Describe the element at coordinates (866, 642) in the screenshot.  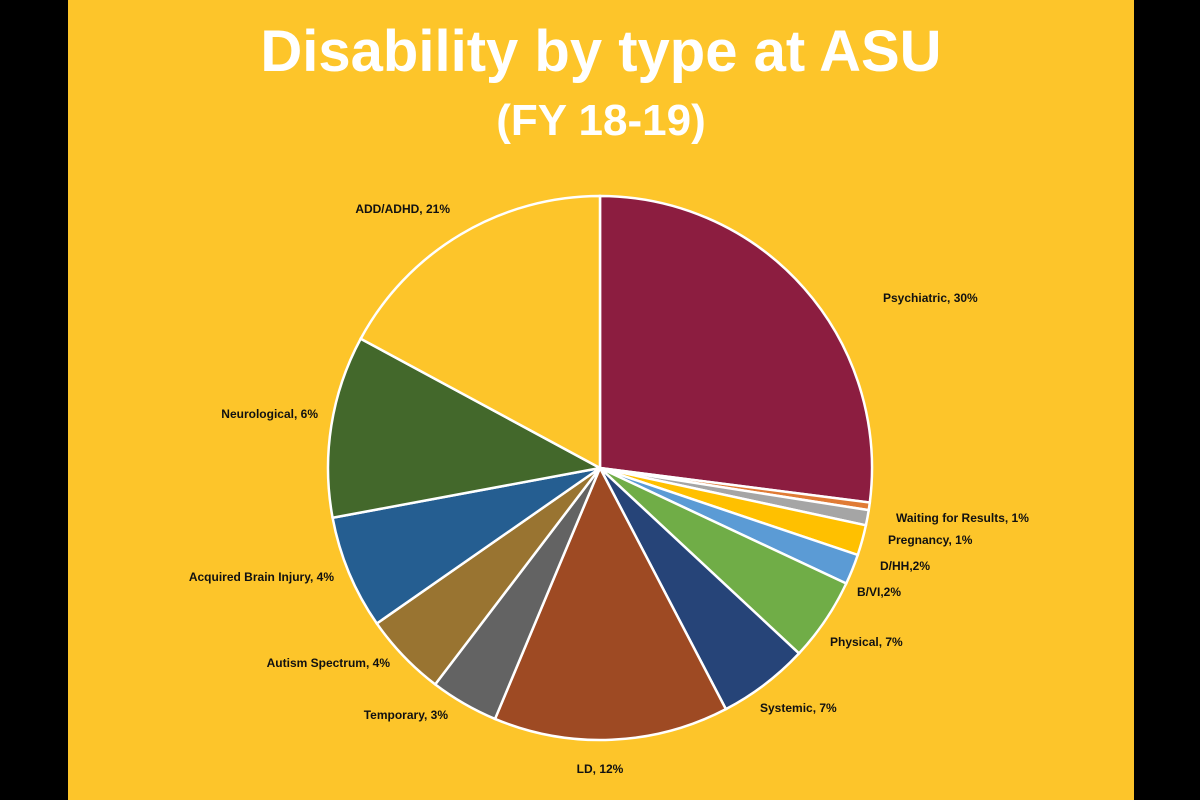
I see `slice-label-physical: Physical, 7%` at that location.